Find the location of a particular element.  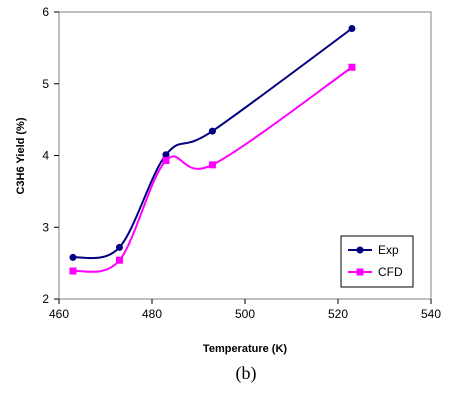

x-tick-label: 500 is located at coordinates (245, 314).